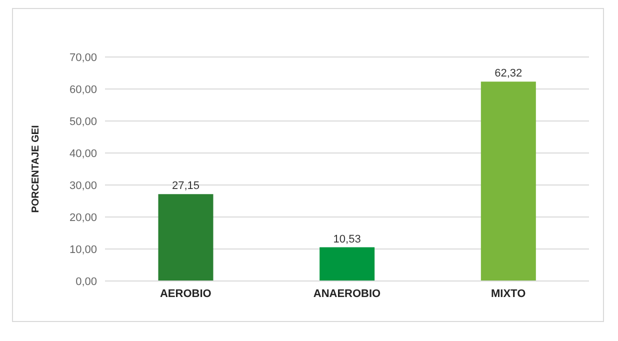 The height and width of the screenshot is (341, 618). Describe the element at coordinates (508, 294) in the screenshot. I see `x-tick-label: MIXTO` at that location.